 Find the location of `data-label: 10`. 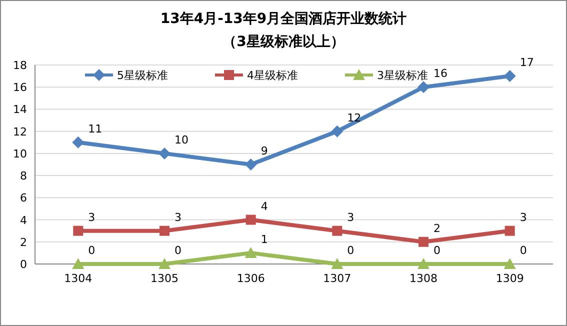

data-label: 10 is located at coordinates (181, 139).